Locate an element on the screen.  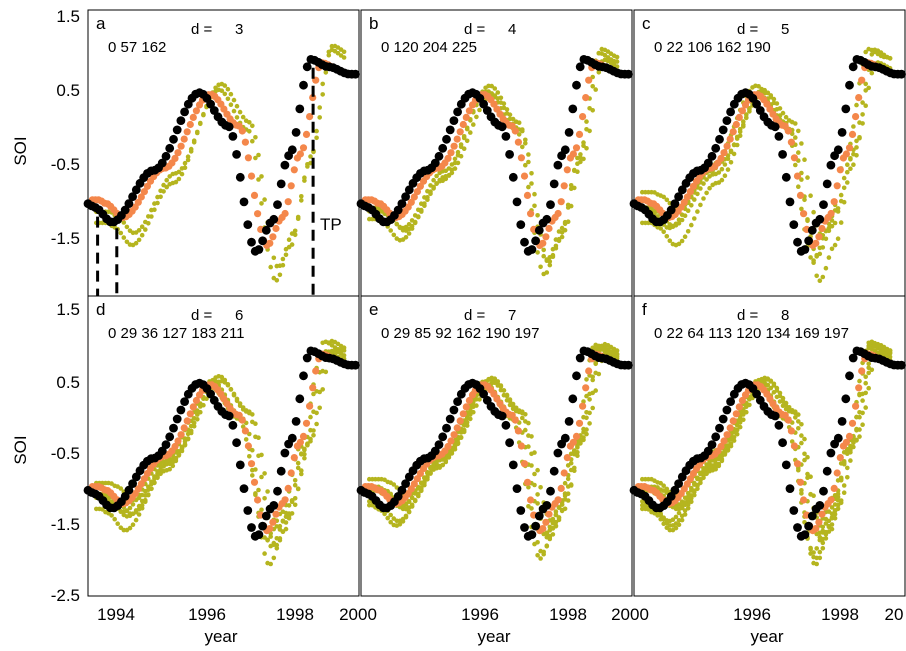
x-tick-label: 1996 is located at coordinates (752, 614).